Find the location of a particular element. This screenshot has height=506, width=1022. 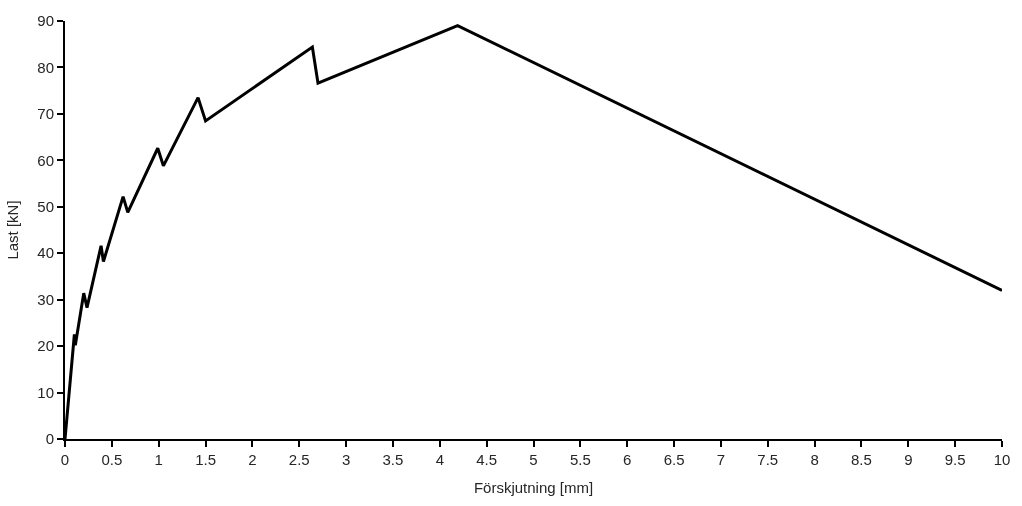

x-tick-label: 5.5 is located at coordinates (580, 459).